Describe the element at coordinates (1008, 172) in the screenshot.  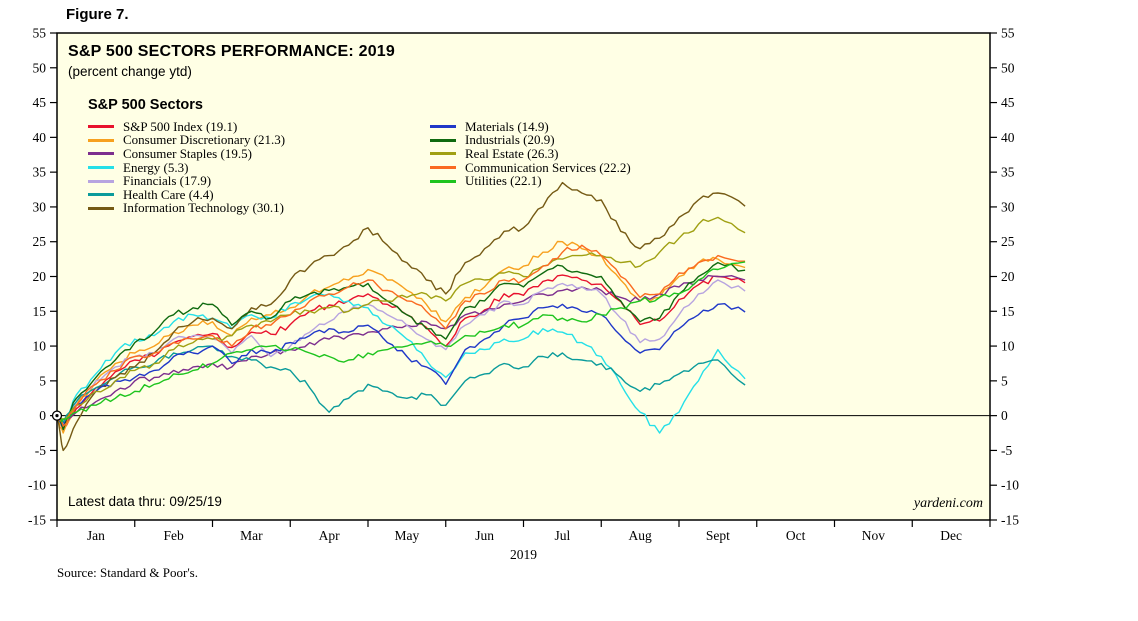
I see `y-tick-label-right: 35` at that location.